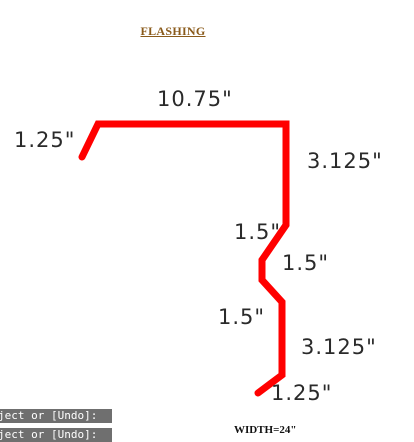  What do you see at coordinates (44, 140) in the screenshot?
I see `dimension-left-hem: 1.25"` at bounding box center [44, 140].